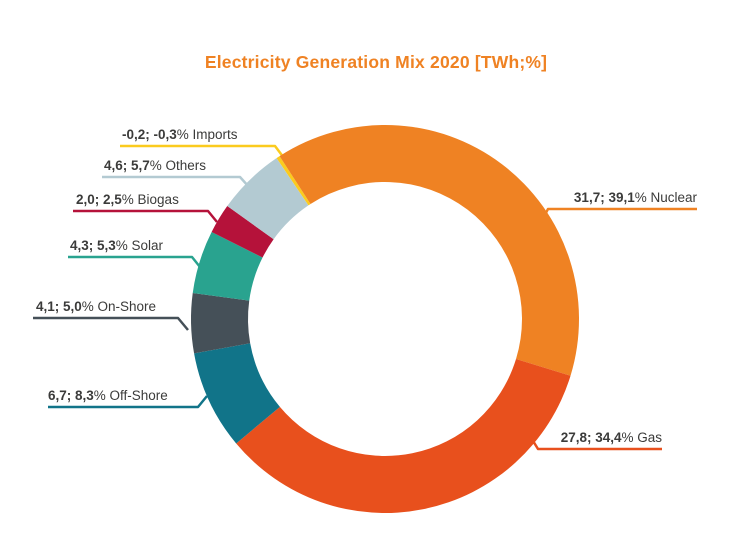 The width and height of the screenshot is (752, 553). I want to click on segment-label-onshore: 4,1; 5,0% On-Shore, so click(96, 307).